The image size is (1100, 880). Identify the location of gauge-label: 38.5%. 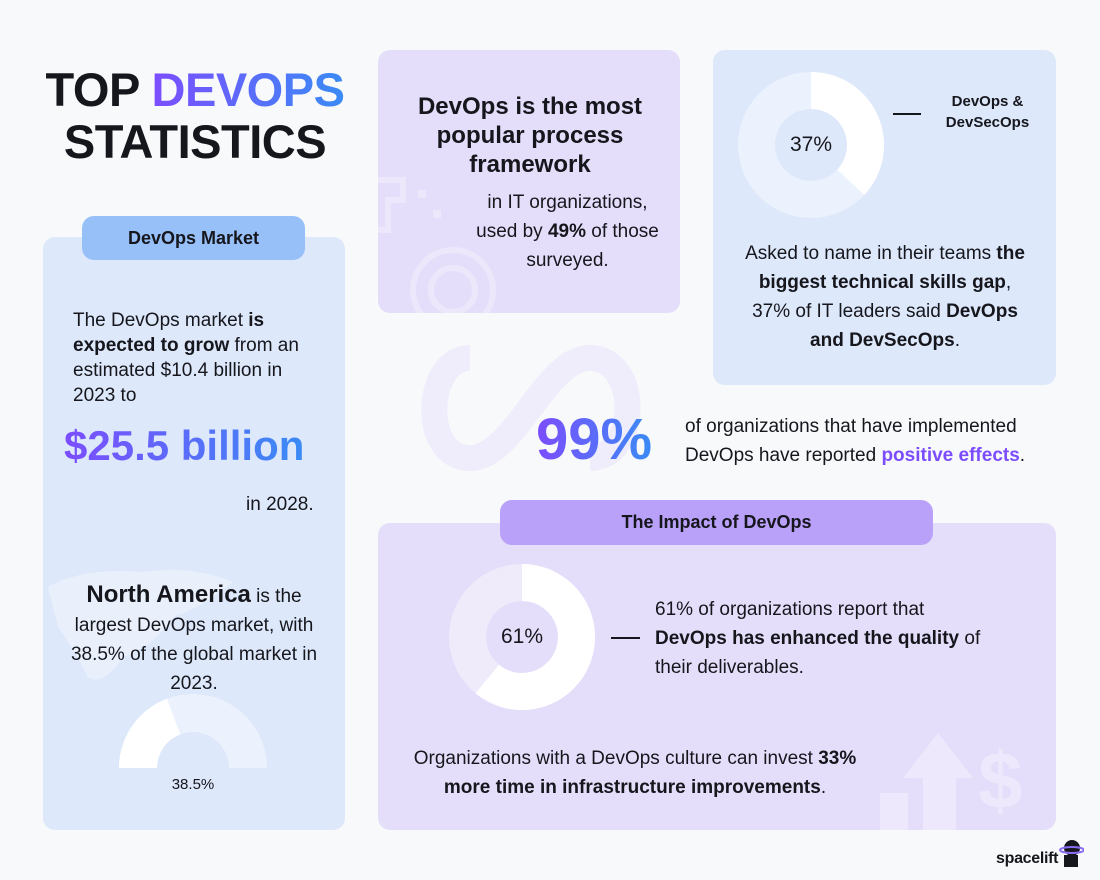
(193, 784).